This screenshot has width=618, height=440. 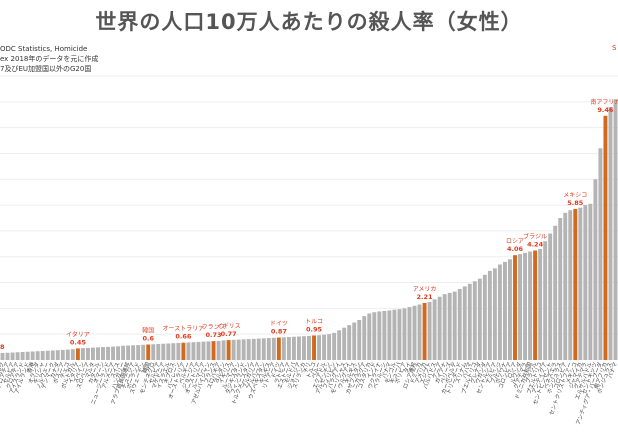 I want to click on source-right-fragment: S, so click(x=614, y=48).